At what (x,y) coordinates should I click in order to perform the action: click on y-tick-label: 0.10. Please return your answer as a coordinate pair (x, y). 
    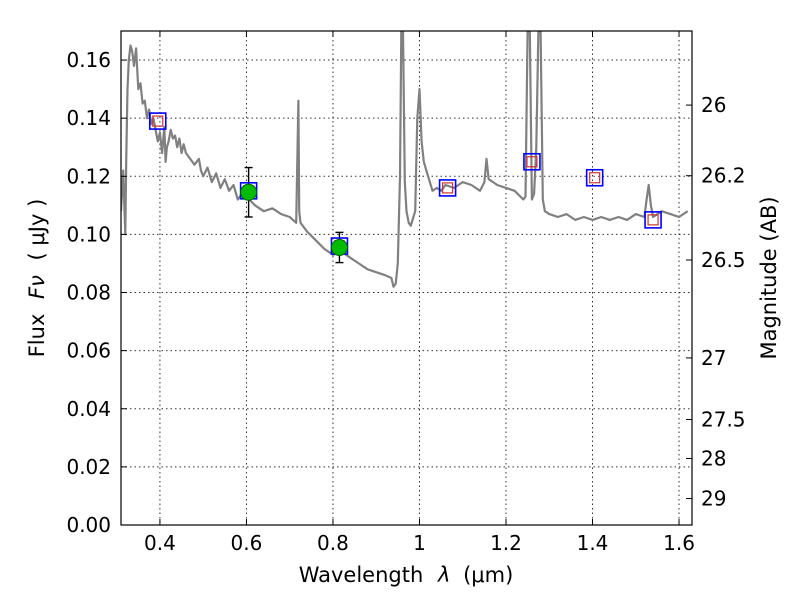
    Looking at the image, I should click on (88, 234).